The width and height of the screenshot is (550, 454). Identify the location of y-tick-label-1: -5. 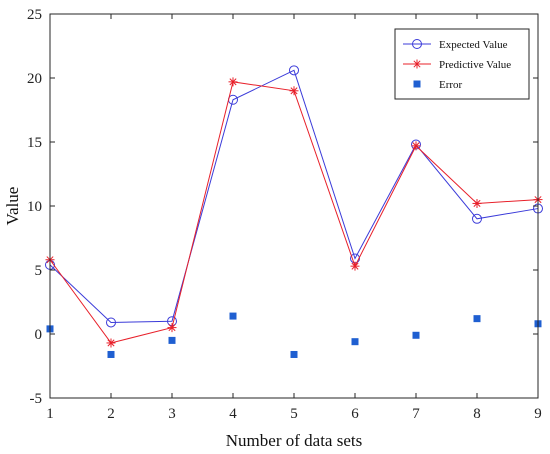
(36, 399).